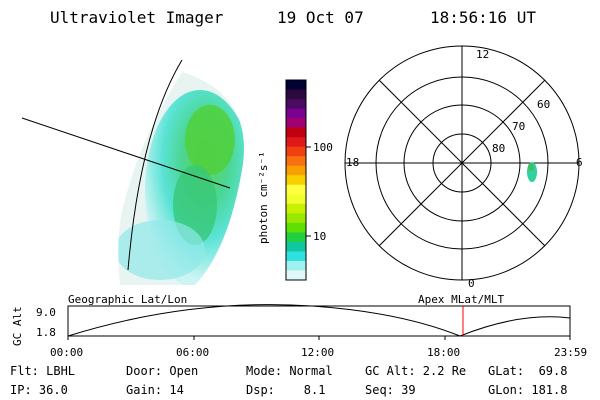 This screenshot has width=600, height=400. What do you see at coordinates (67, 352) in the screenshot?
I see `time-tick-0: 00:00` at bounding box center [67, 352].